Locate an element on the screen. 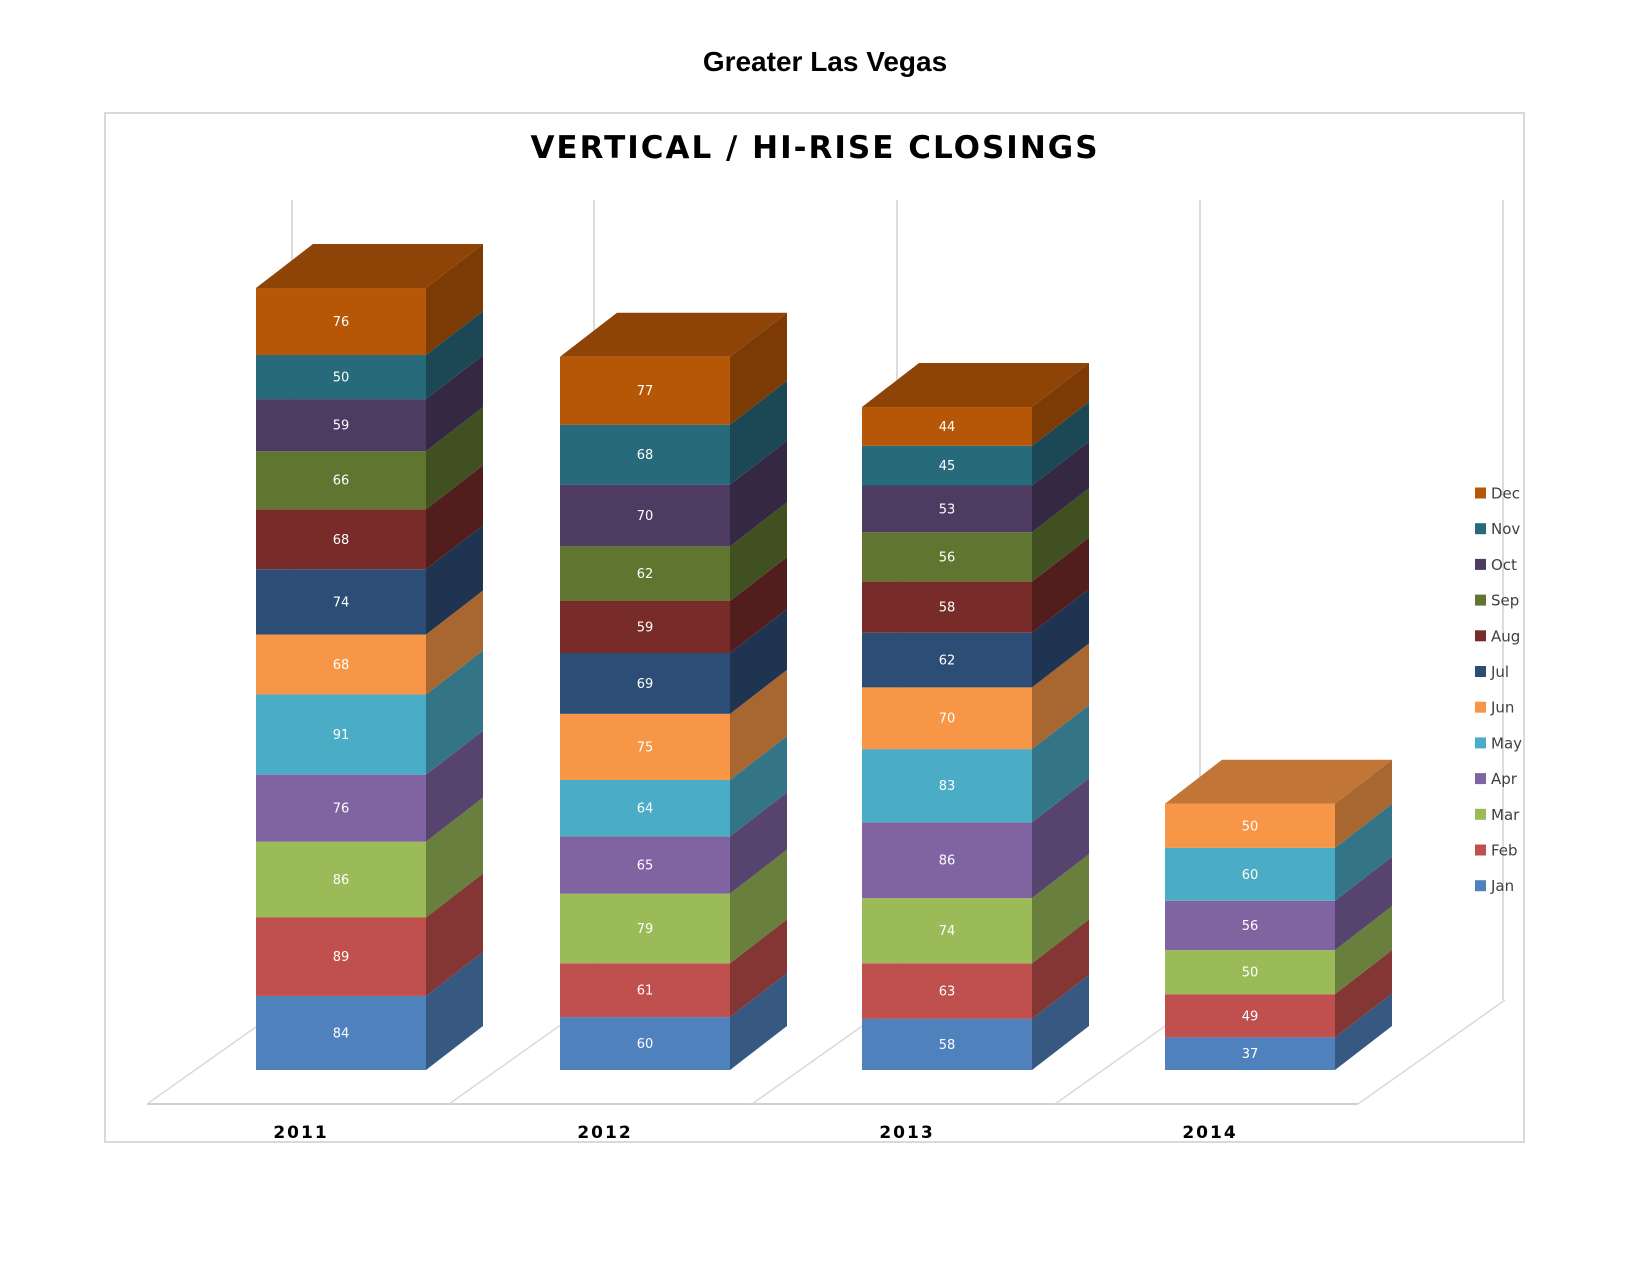  legend-item-dec: Dec is located at coordinates (1497, 494).